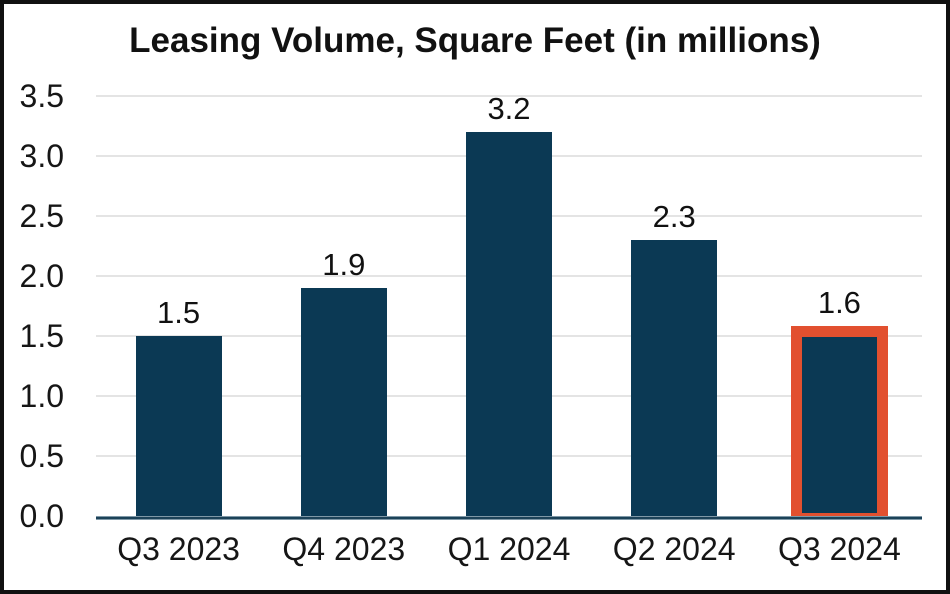  I want to click on bar-value-label: 3.2, so click(509, 108).